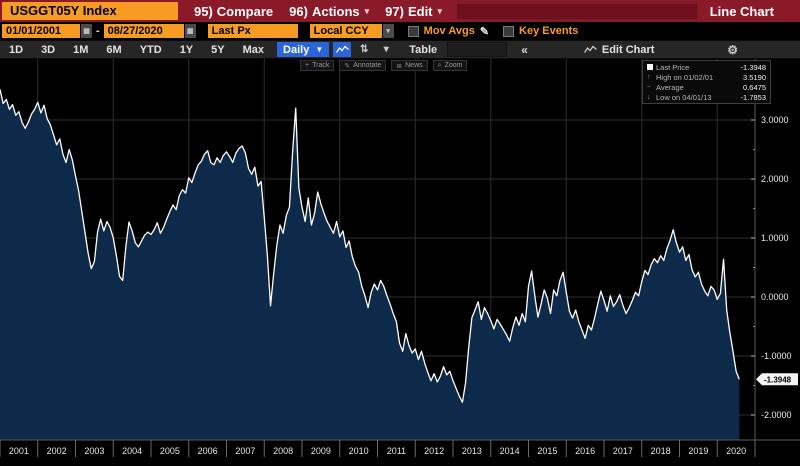  Describe the element at coordinates (359, 451) in the screenshot. I see `x-axis-year-label: 2010` at that location.